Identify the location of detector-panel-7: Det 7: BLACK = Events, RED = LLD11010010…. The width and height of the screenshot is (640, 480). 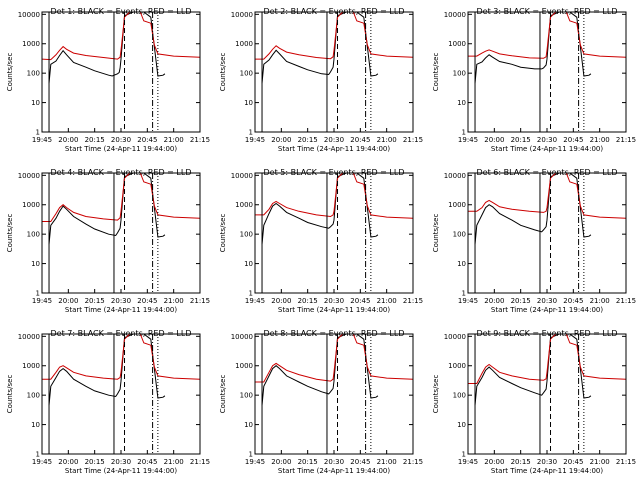
(108, 402).